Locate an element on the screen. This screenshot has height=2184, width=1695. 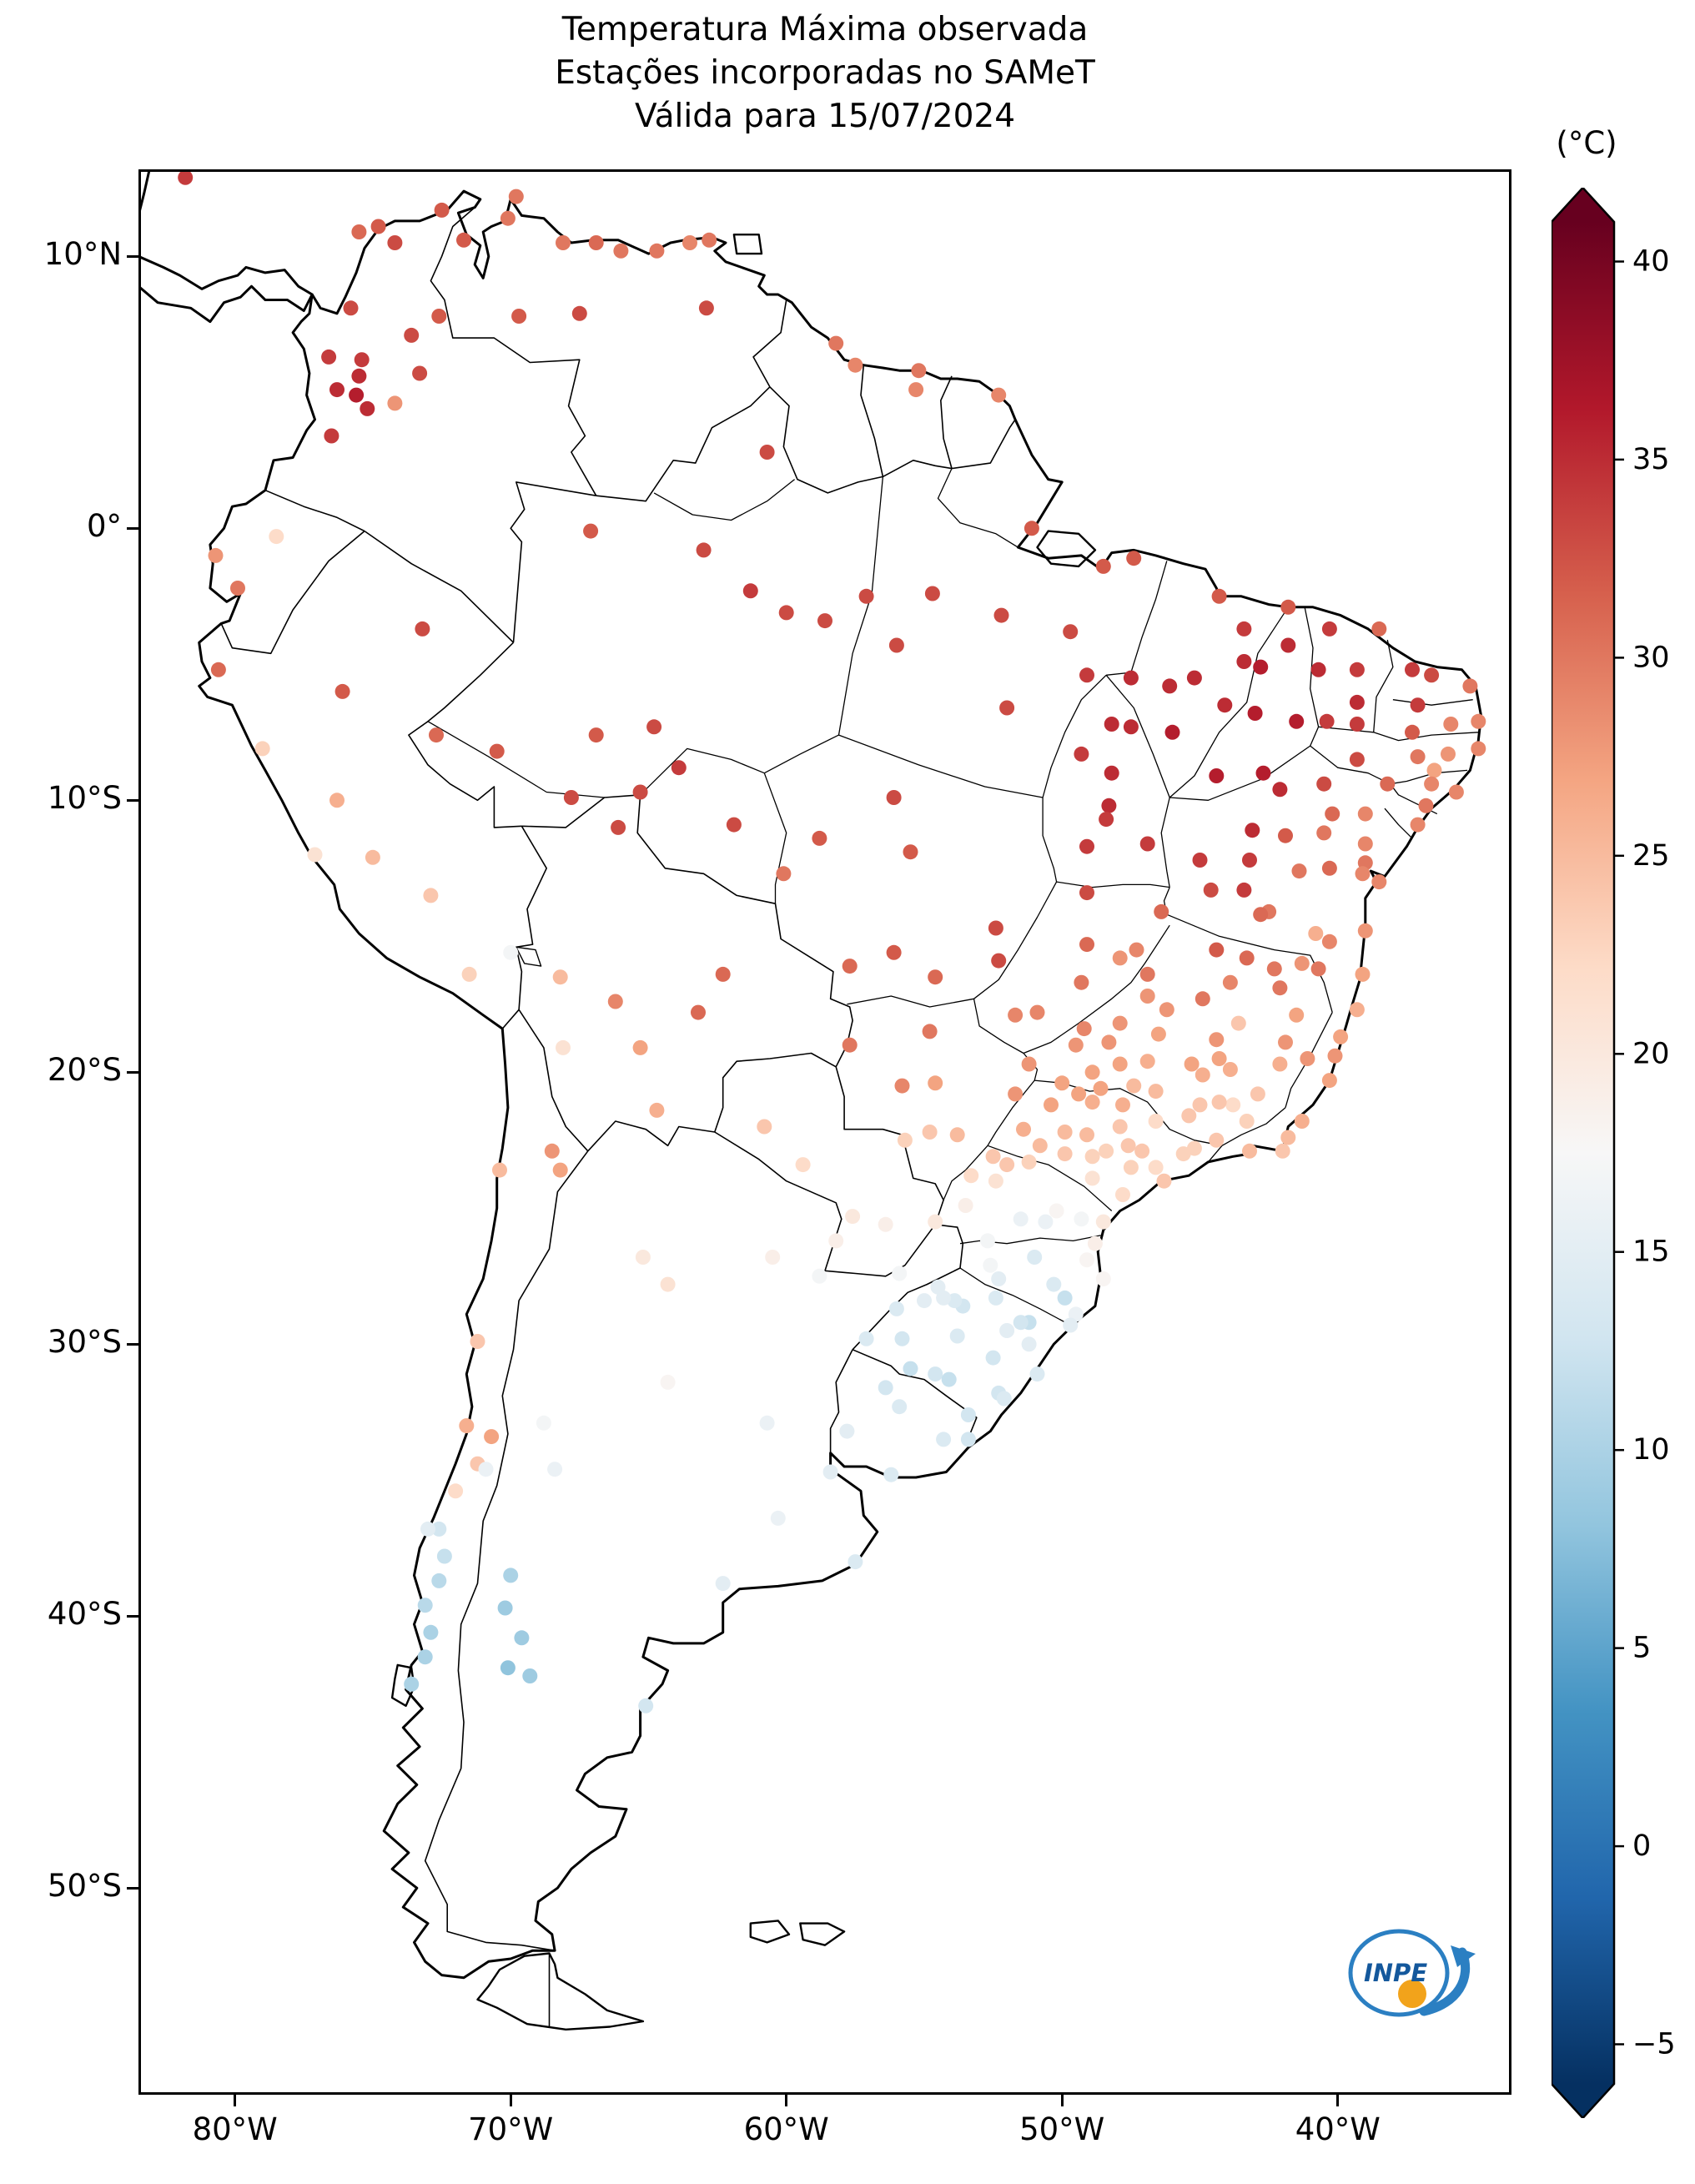
colorbar-tick-label: 20 is located at coordinates (1651, 1053).